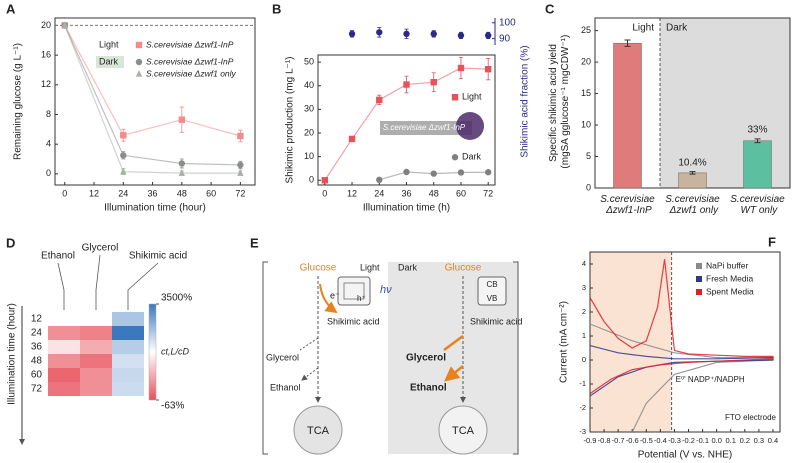 The height and width of the screenshot is (463, 800). I want to click on y-axis-label: Shikimic production (mg L⁻¹), so click(290, 120).